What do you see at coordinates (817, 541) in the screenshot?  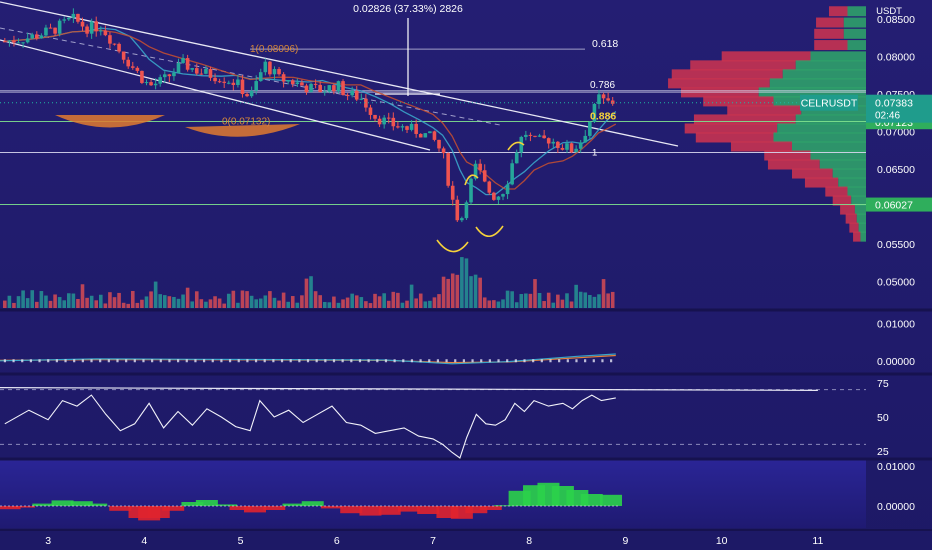 I see `x-tick-label: 11` at bounding box center [817, 541].